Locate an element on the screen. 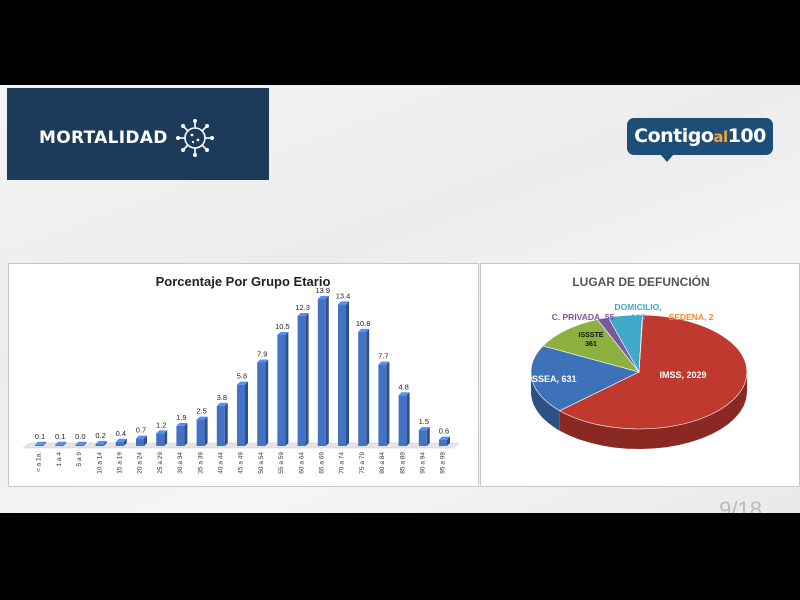 The image size is (800, 600). page-title: MORTALIDAD is located at coordinates (103, 138).